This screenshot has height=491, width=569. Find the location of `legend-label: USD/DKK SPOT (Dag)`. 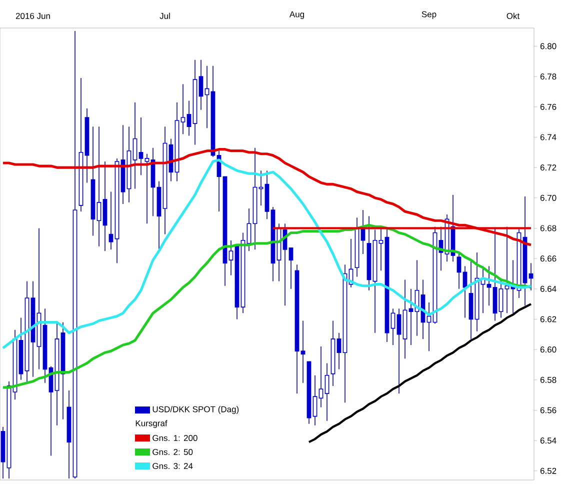

legend-label: USD/DKK SPOT (Dag) is located at coordinates (195, 410).